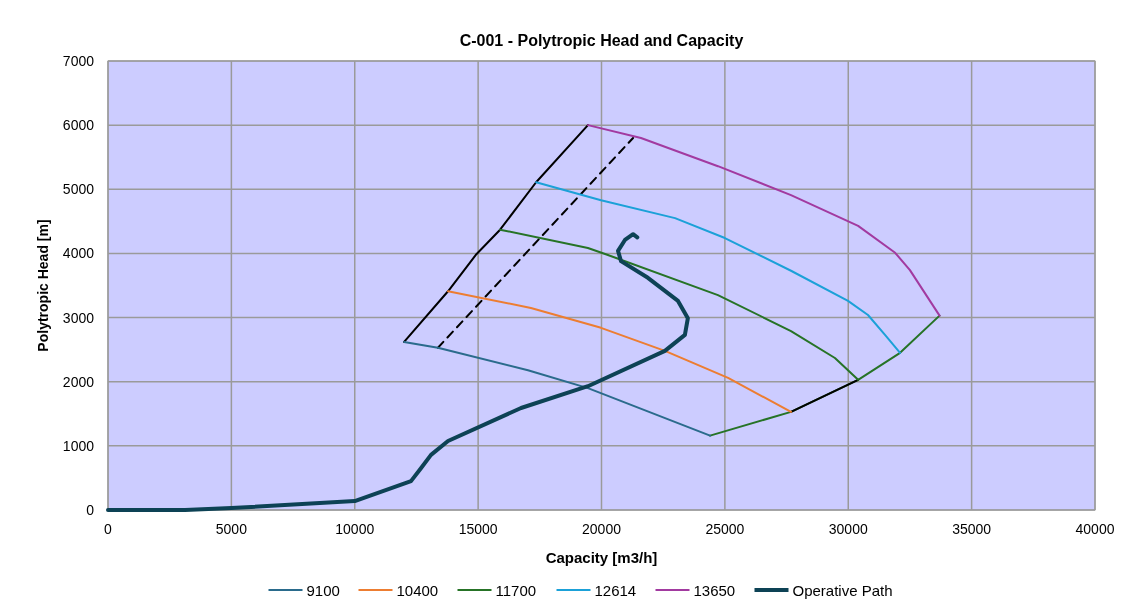 This screenshot has width=1132, height=606. I want to click on y-tick-label: 6000, so click(78, 125).